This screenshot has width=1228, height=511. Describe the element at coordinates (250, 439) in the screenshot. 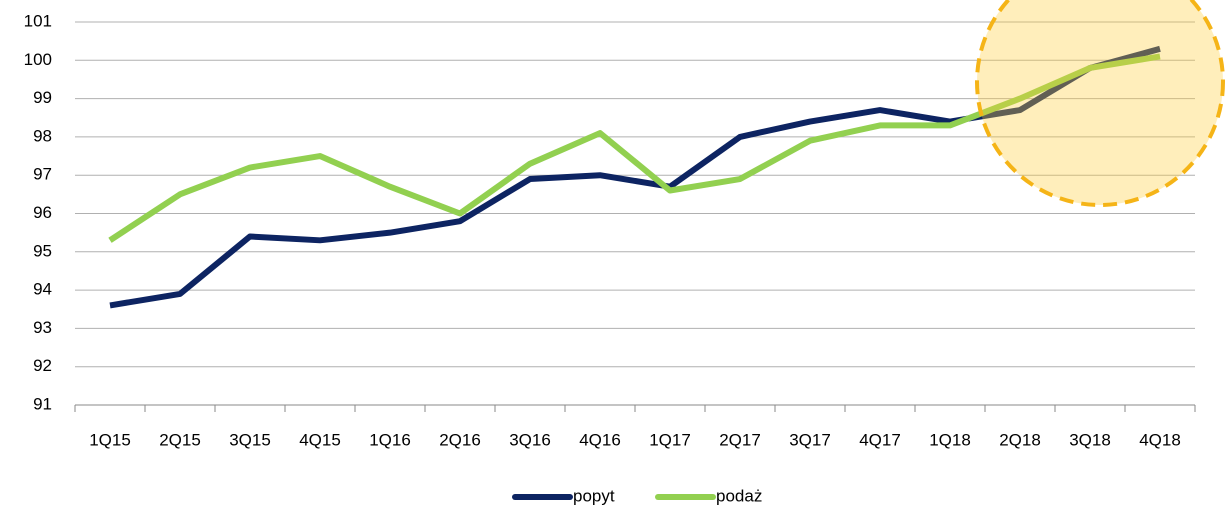

I see `x-tick-label: 3Q15` at that location.